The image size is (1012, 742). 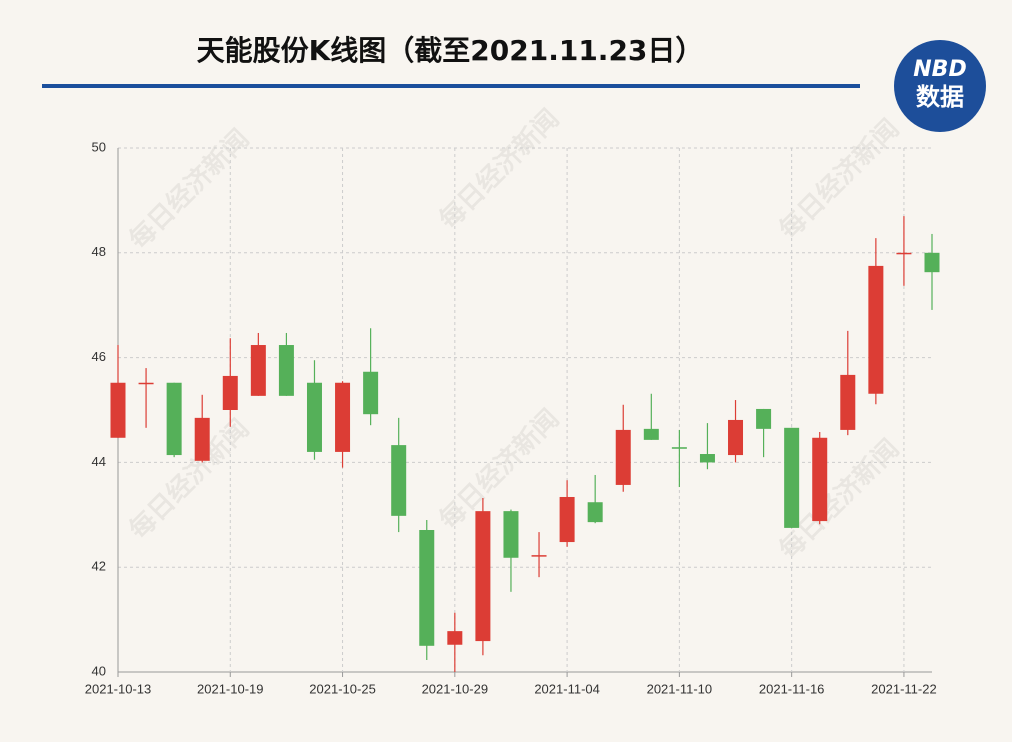 I want to click on x-tick-label: 2021-10-19, so click(x=230, y=688).